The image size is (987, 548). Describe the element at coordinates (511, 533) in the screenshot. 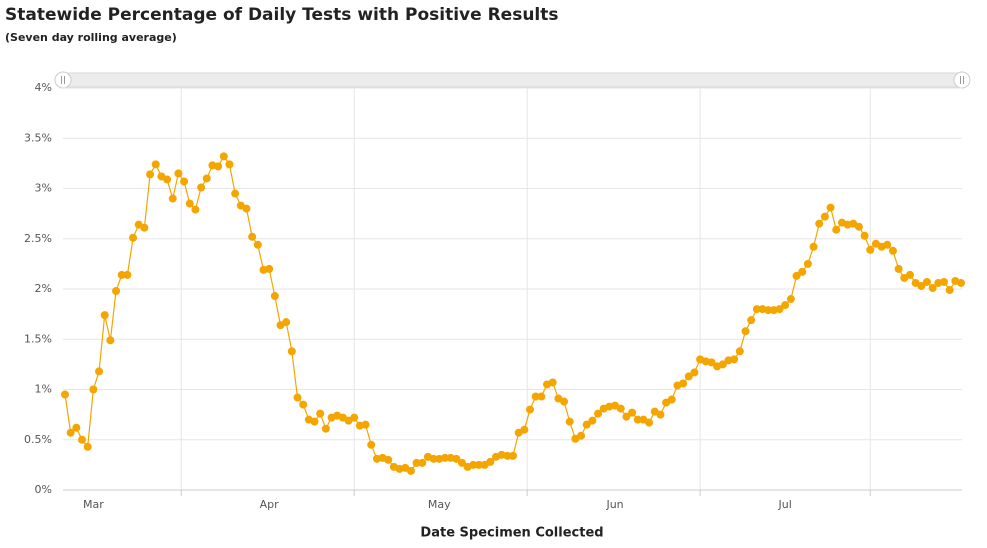

I see `x-axis-title: Date Specimen Collected` at that location.